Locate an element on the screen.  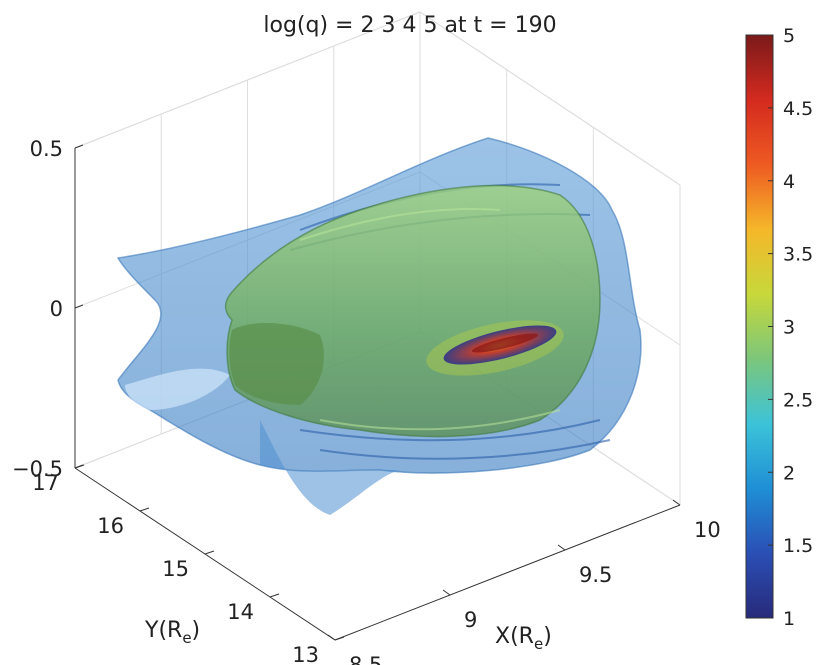
colorbar-tick-label: 2 is located at coordinates (789, 473).